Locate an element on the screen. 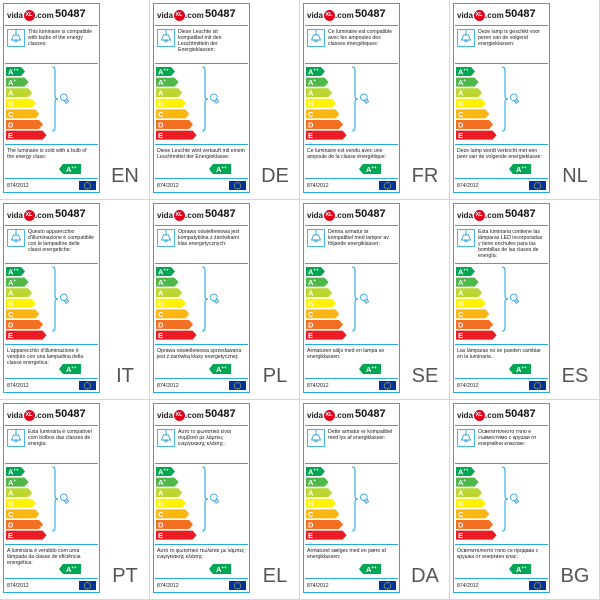 The height and width of the screenshot is (600, 600). model-number: 50487 is located at coordinates (70, 214).